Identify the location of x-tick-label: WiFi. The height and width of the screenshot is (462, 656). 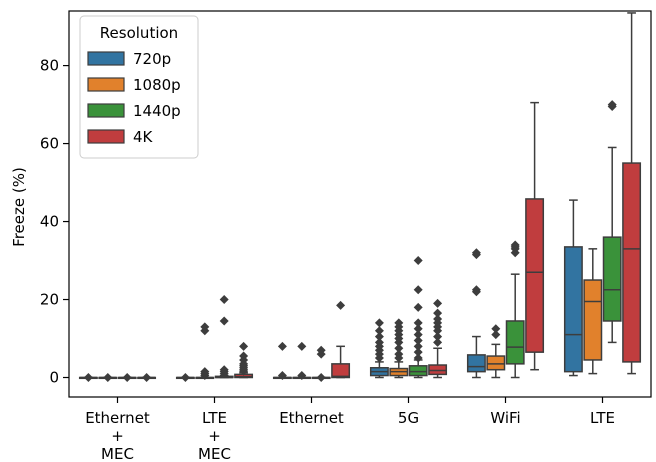
(505, 418).